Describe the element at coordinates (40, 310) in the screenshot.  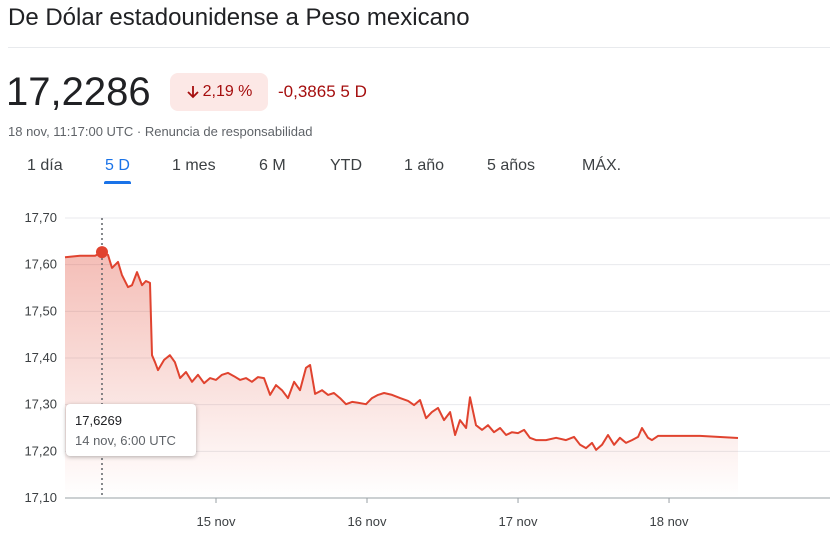
I see `y-tick-label: 17,50` at that location.